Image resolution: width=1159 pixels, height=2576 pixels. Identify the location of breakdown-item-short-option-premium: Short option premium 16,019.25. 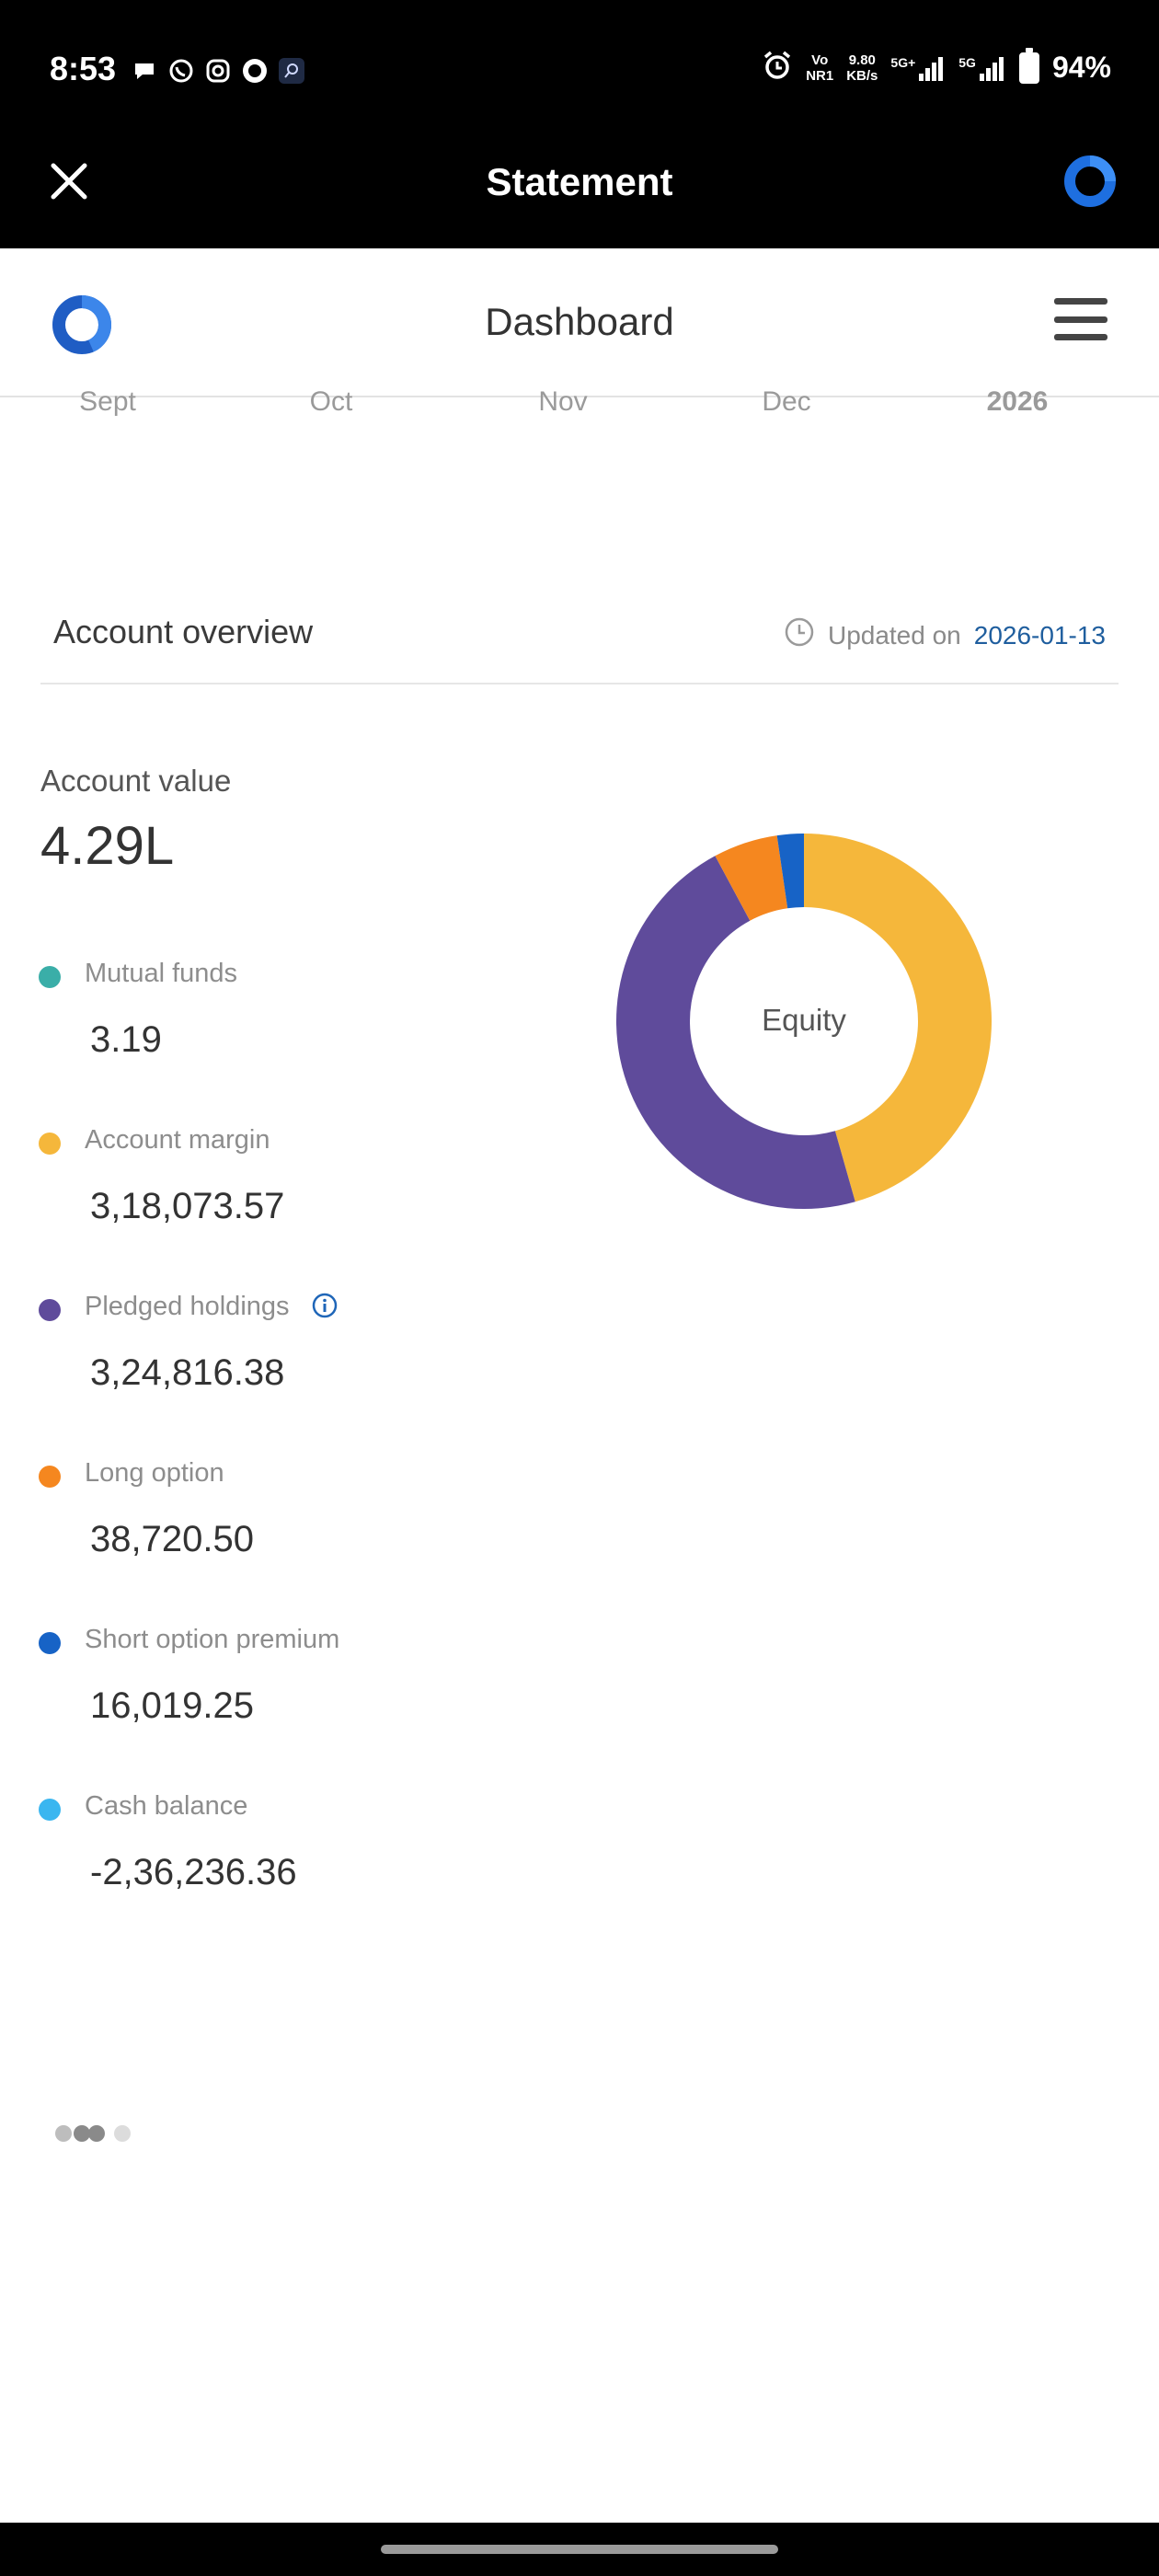
(278, 1696).